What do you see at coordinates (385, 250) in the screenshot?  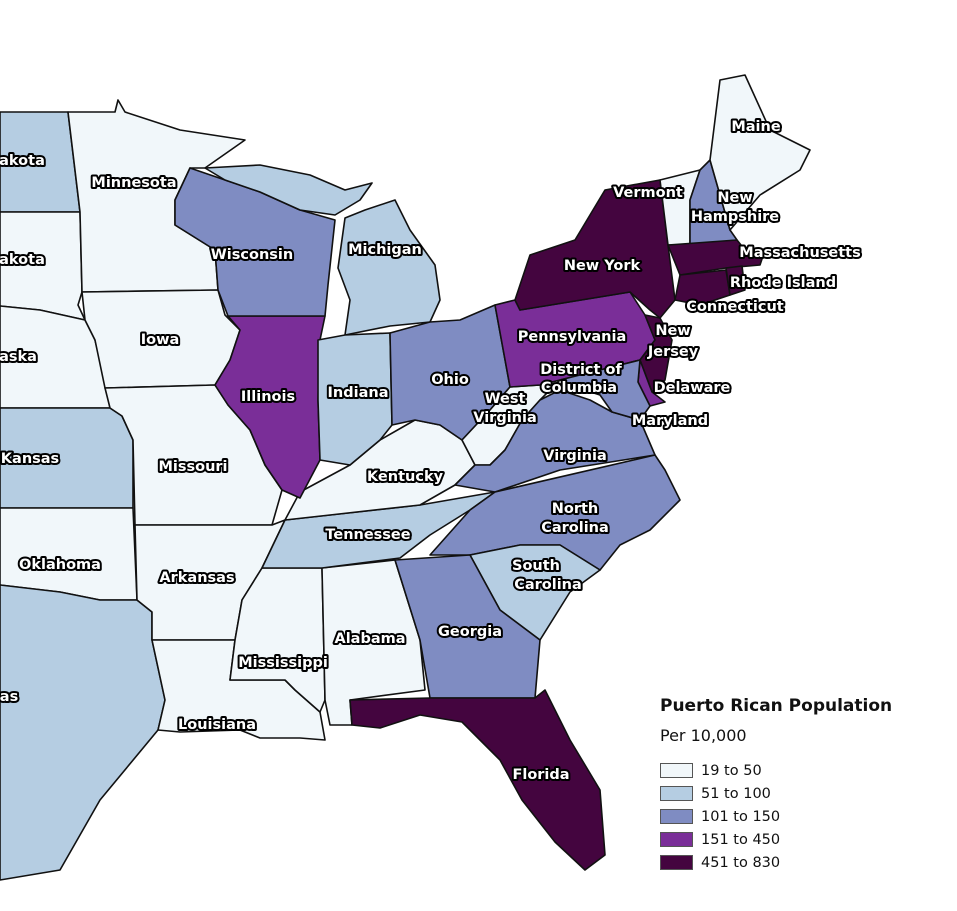 I see `label-michigan: Michigan` at bounding box center [385, 250].